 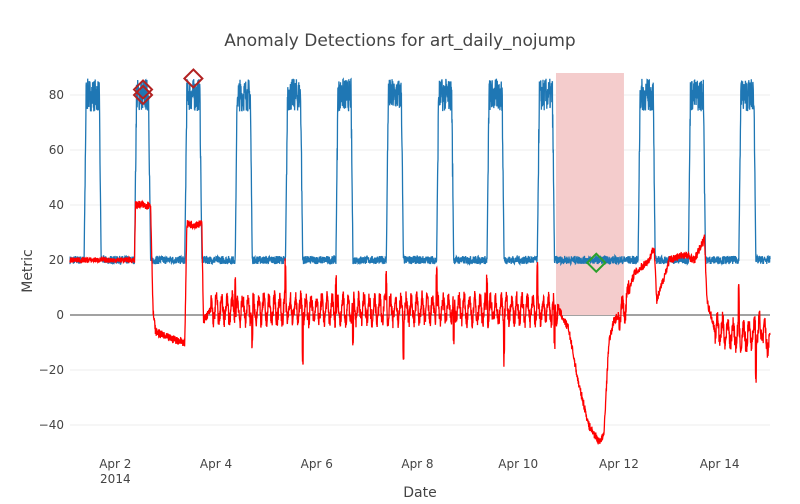 I want to click on x-tick-label: Apr 8, so click(x=417, y=464).